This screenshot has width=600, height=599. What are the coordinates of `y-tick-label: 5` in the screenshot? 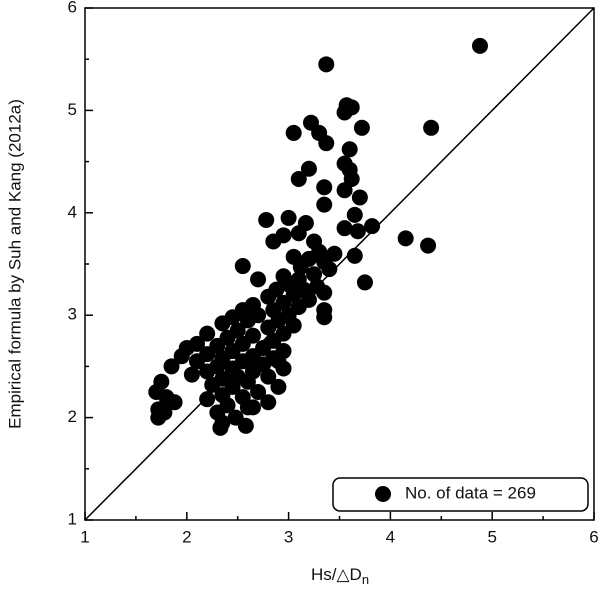 It's located at (72, 109).